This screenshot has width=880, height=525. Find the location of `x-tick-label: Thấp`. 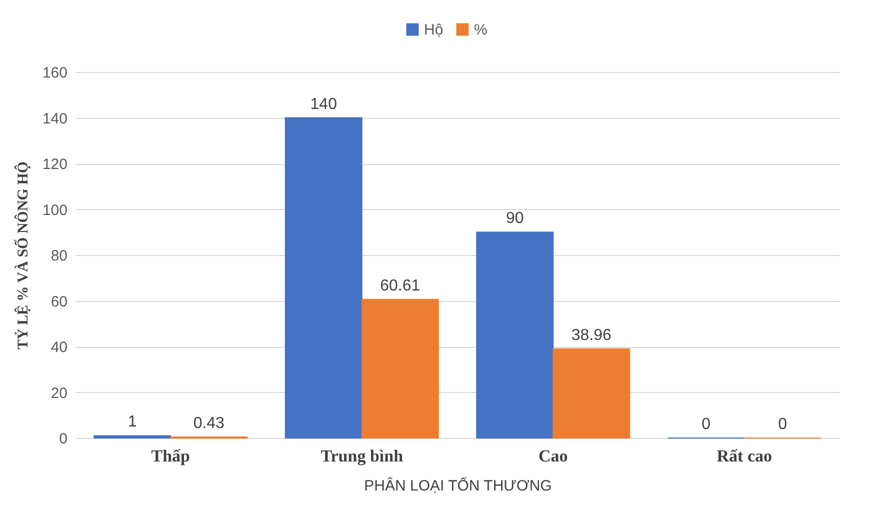

x-tick-label: Thấp is located at coordinates (170, 456).